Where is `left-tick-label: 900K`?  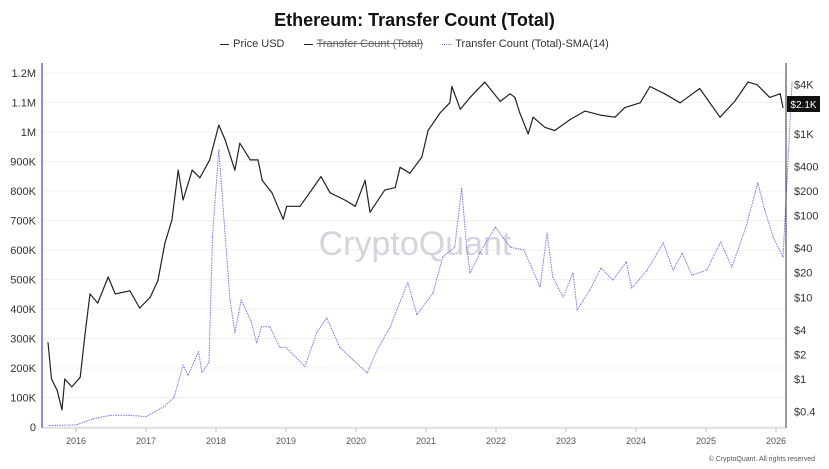
left-tick-label: 900K is located at coordinates (23, 163).